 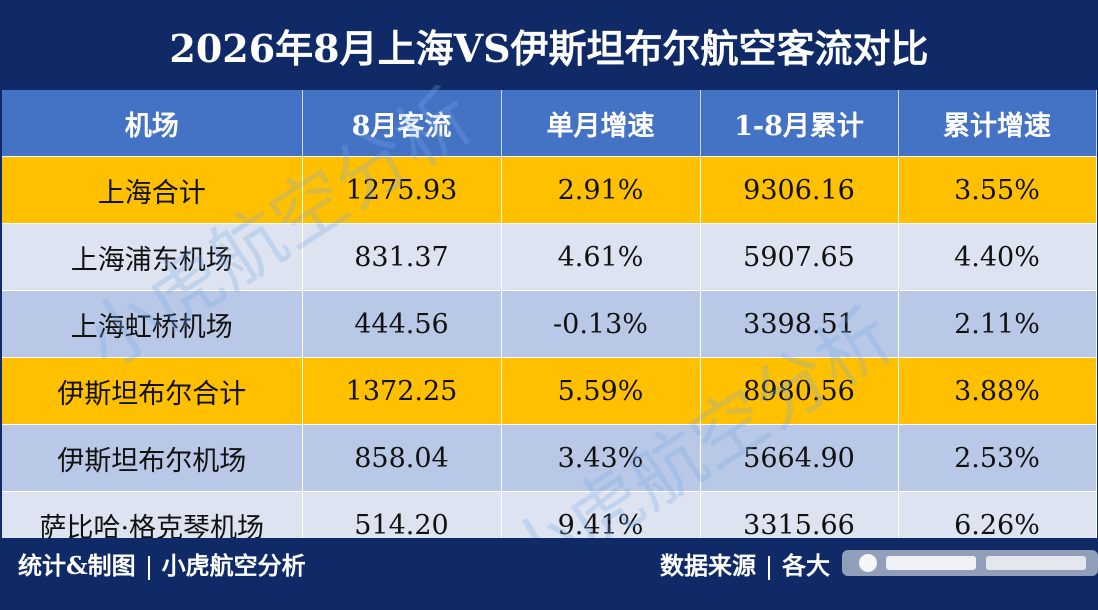 What do you see at coordinates (799, 123) in the screenshot?
I see `header-ytd-total: 1-8月累计` at bounding box center [799, 123].